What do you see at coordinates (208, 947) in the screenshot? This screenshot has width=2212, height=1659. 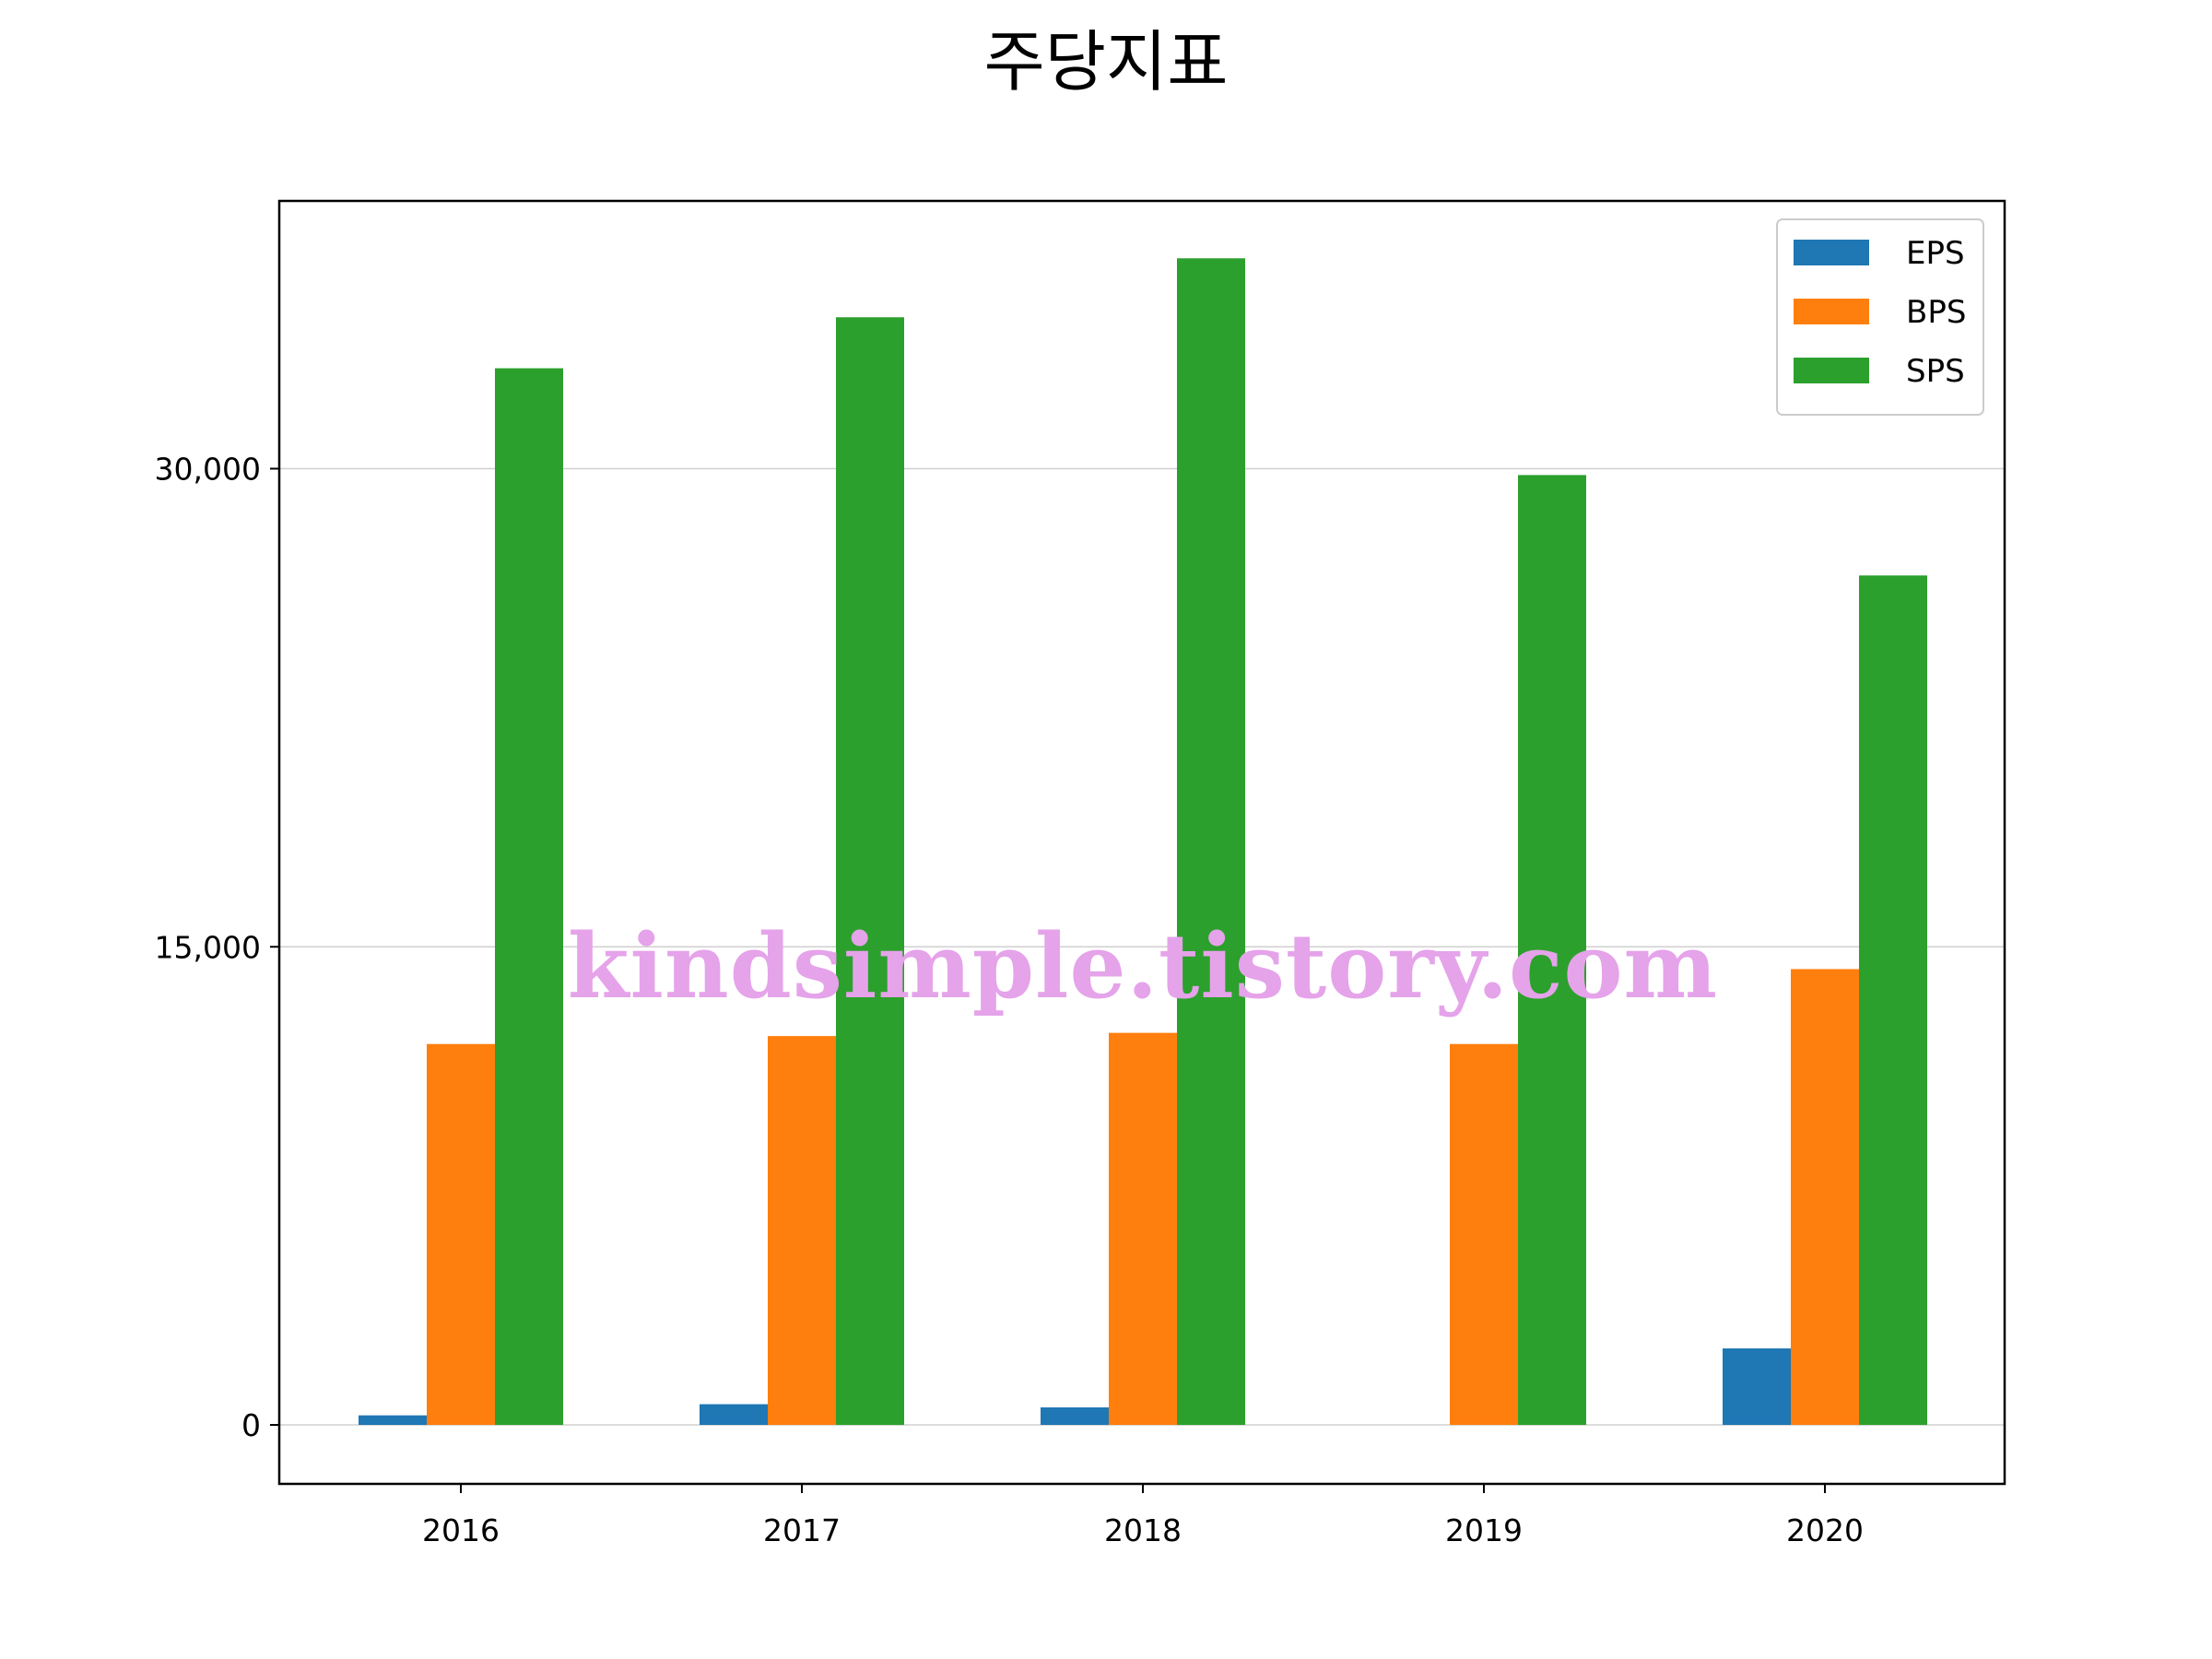 I see `y-tick-label: 15,000` at bounding box center [208, 947].